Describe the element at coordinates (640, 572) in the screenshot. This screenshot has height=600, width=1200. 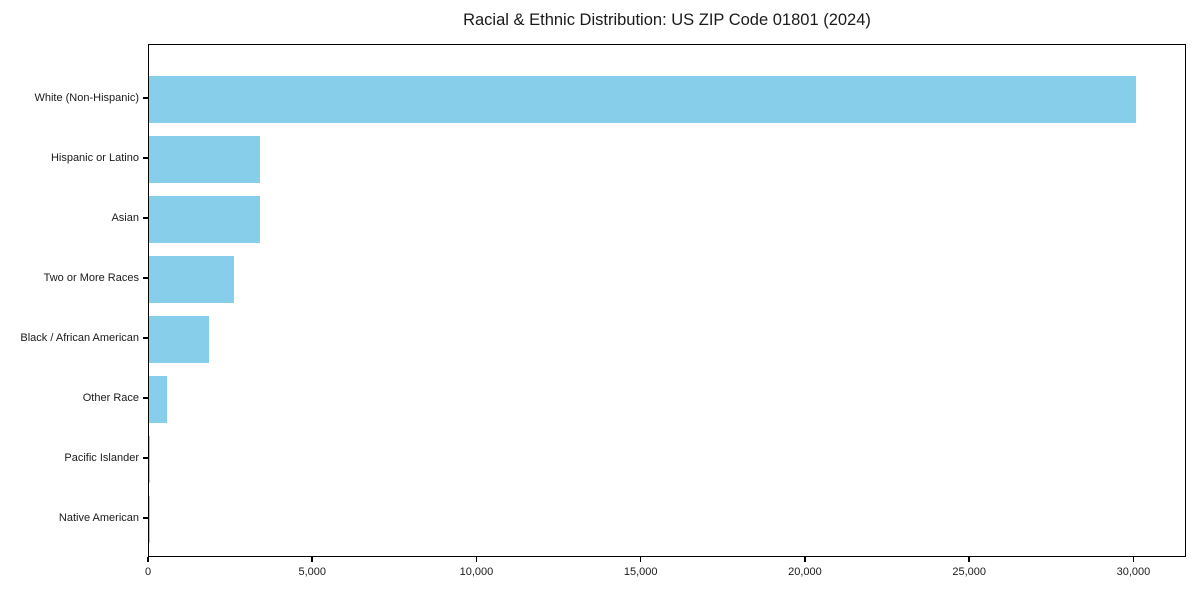
I see `x-axis-label-3: 15,000` at that location.